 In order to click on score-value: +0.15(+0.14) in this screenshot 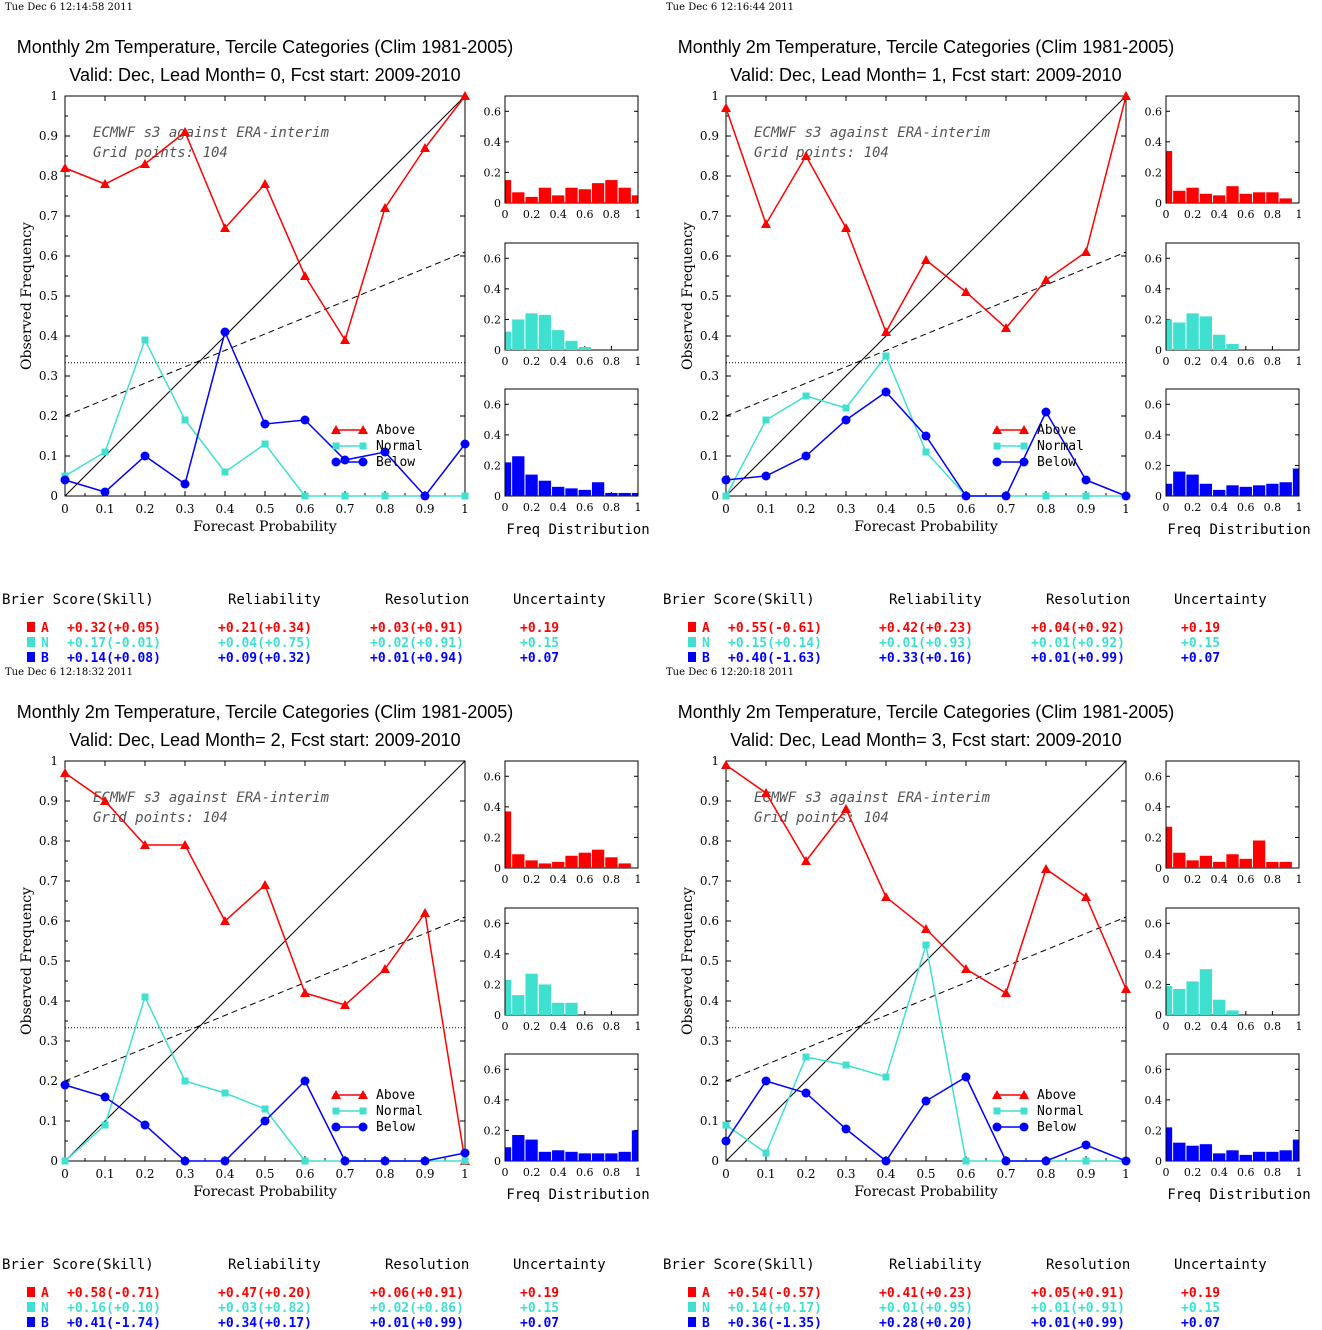, I will do `click(775, 643)`.